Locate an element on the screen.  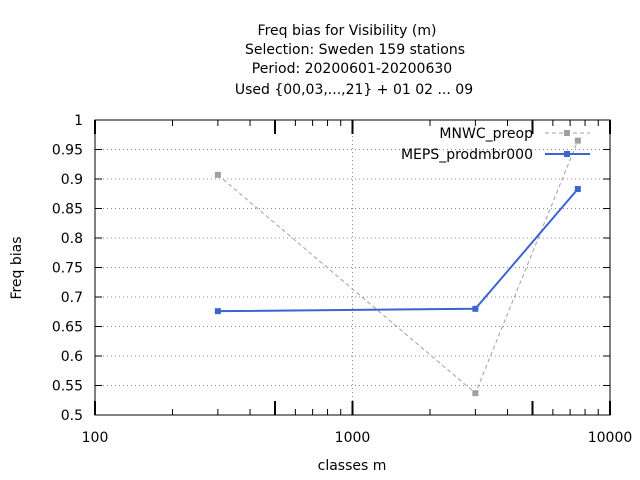
chart-title-line-2: Selection: Sweden 159 stations is located at coordinates (355, 50).